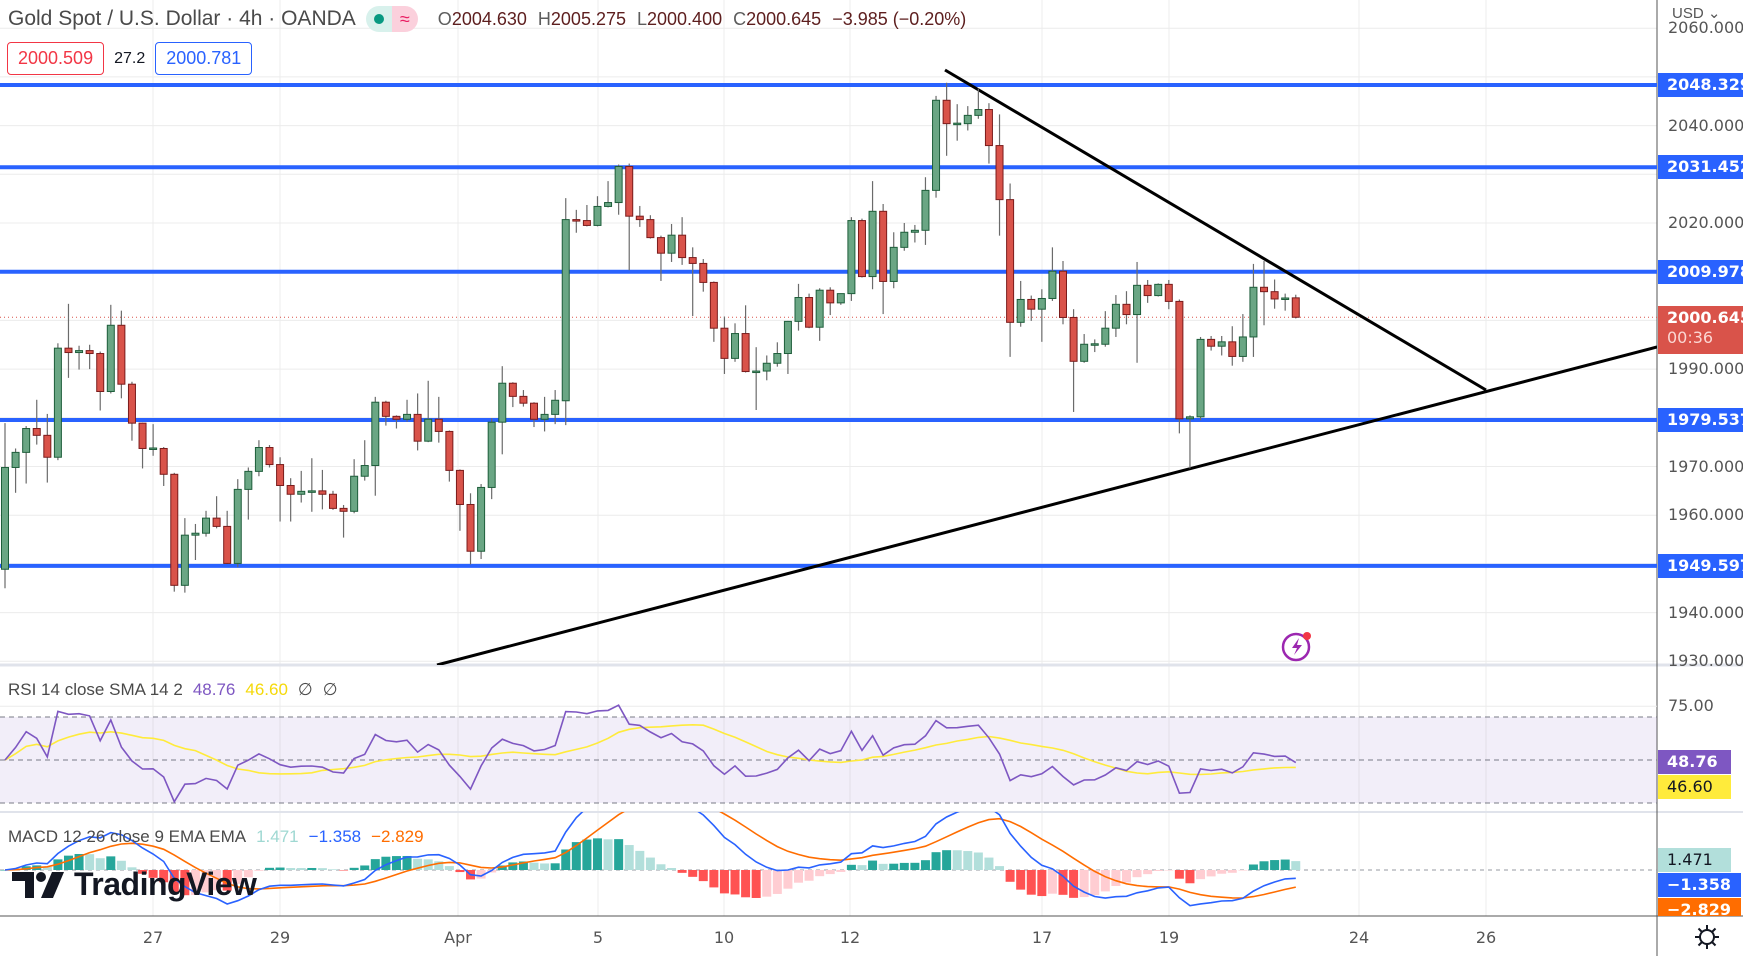 The height and width of the screenshot is (956, 1743). Describe the element at coordinates (544, 18) in the screenshot. I see `high-label: H` at that location.